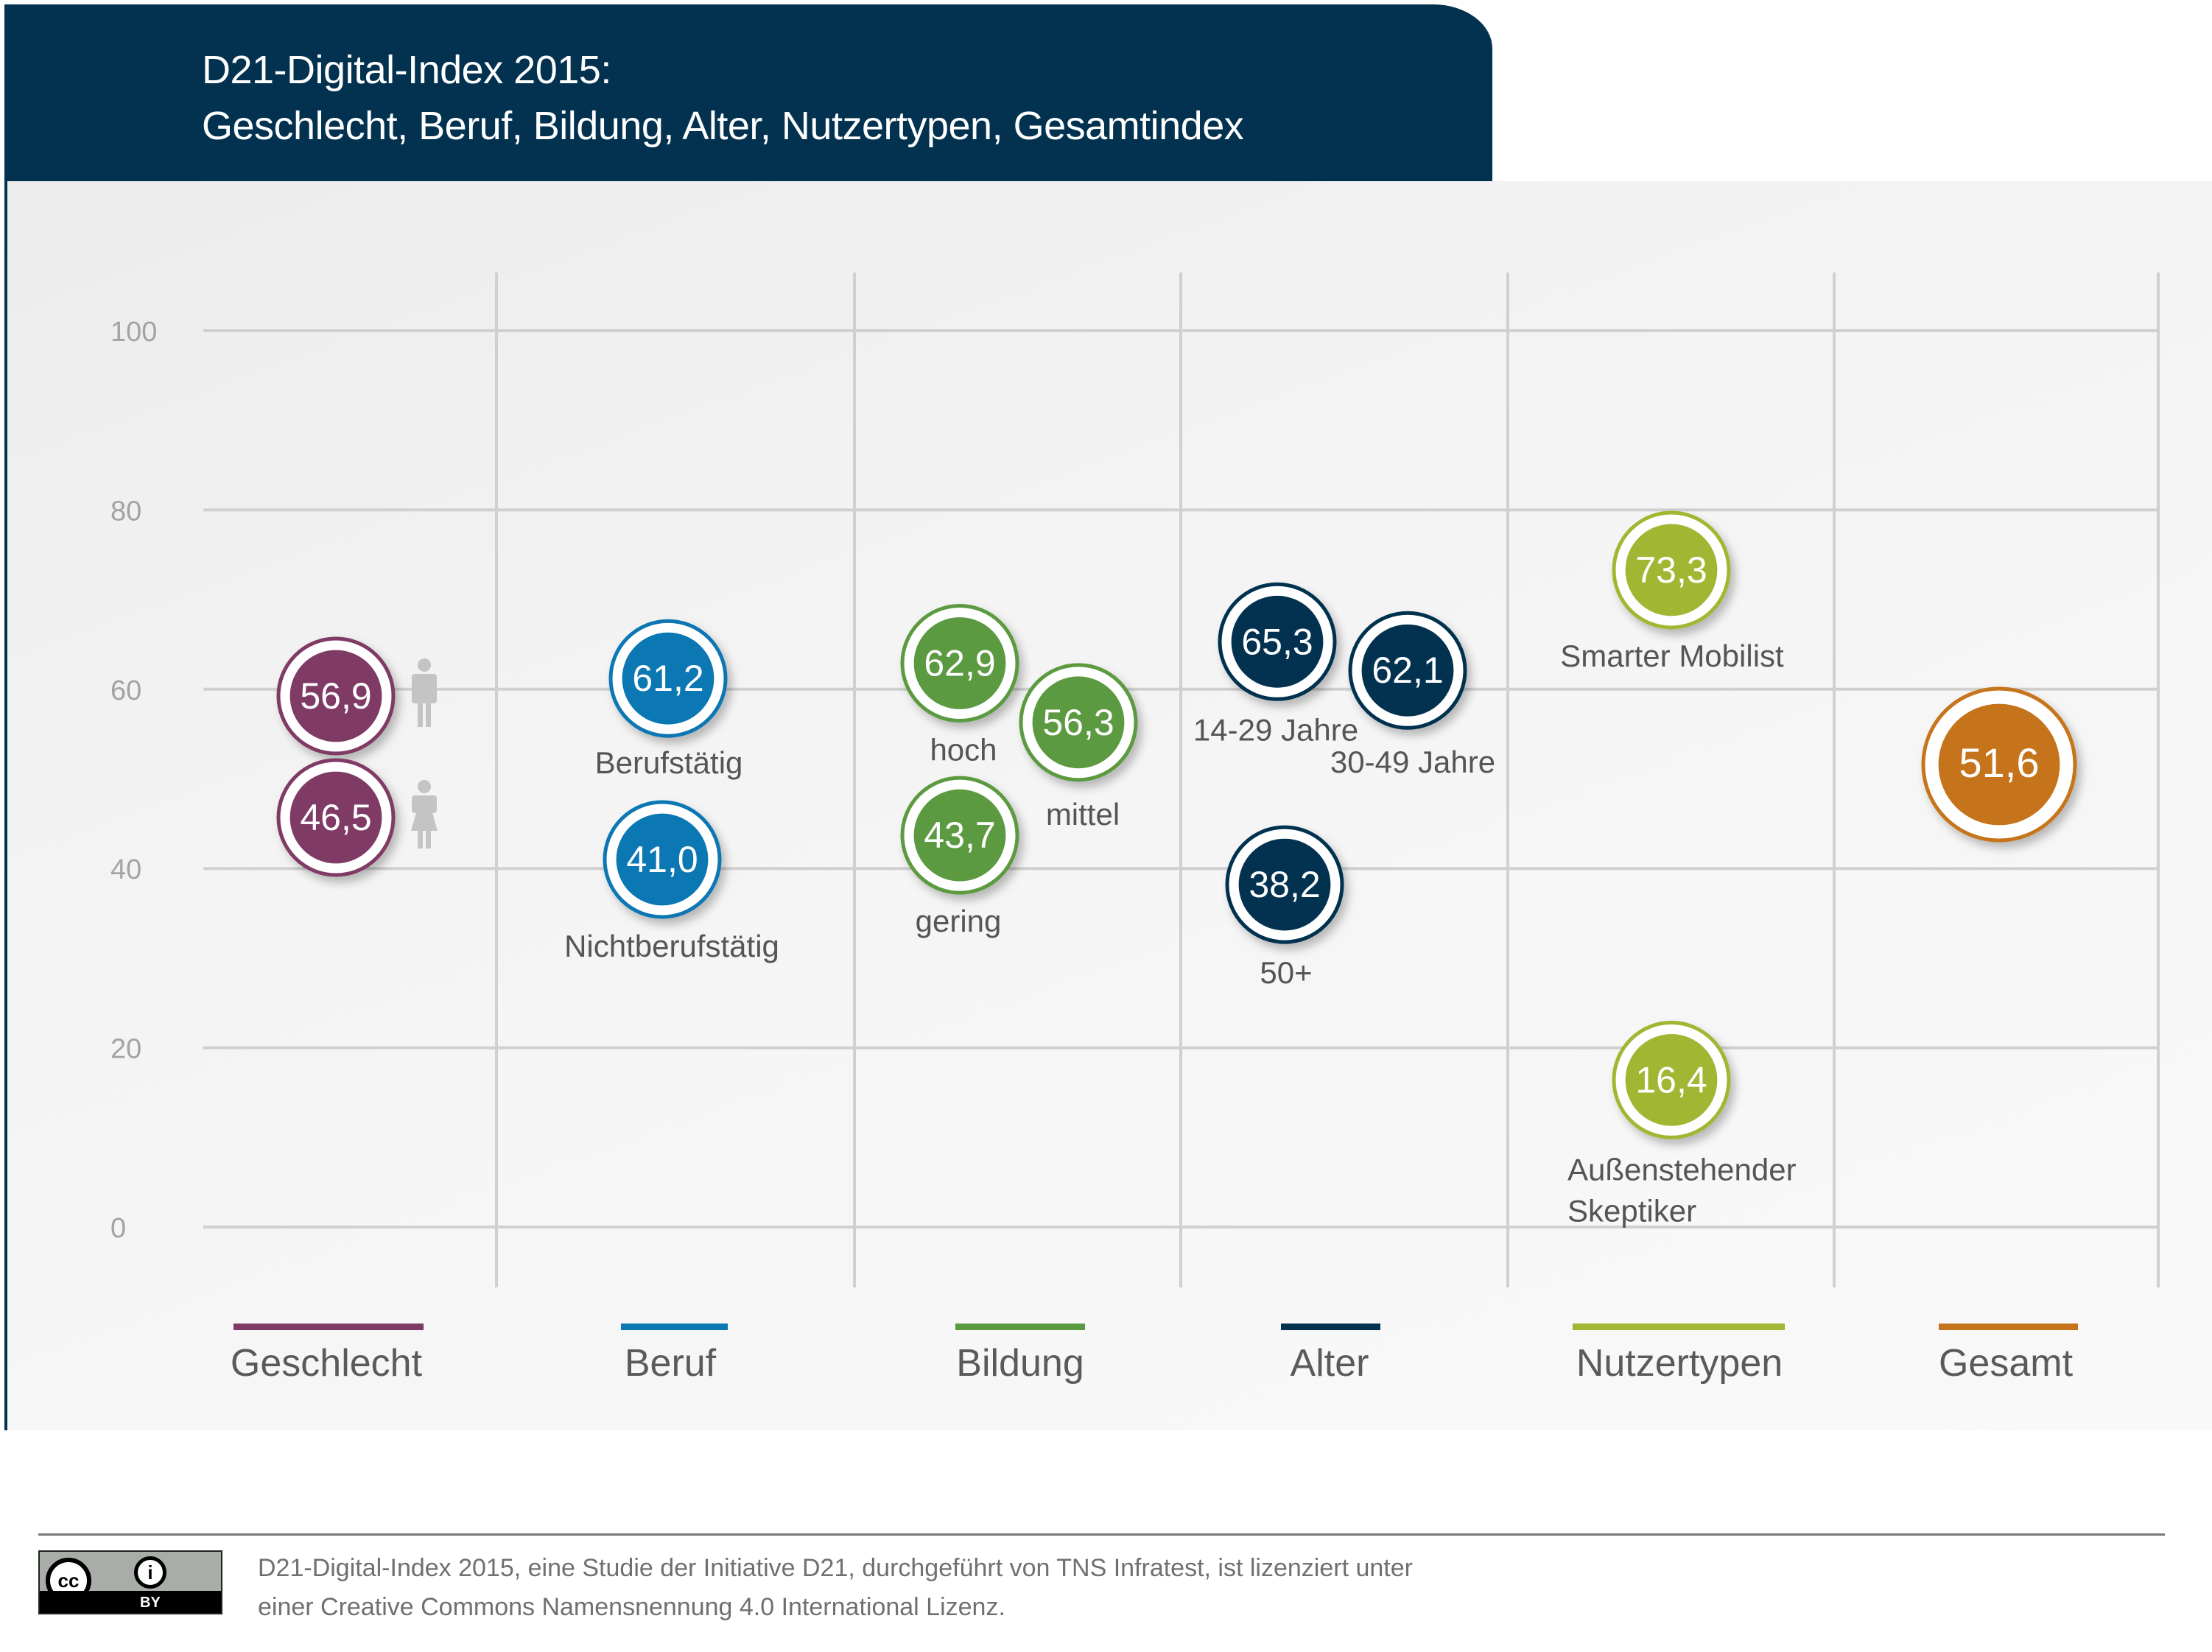  Describe the element at coordinates (671, 946) in the screenshot. I see `bubble-label: Nichtberufstätig` at that location.